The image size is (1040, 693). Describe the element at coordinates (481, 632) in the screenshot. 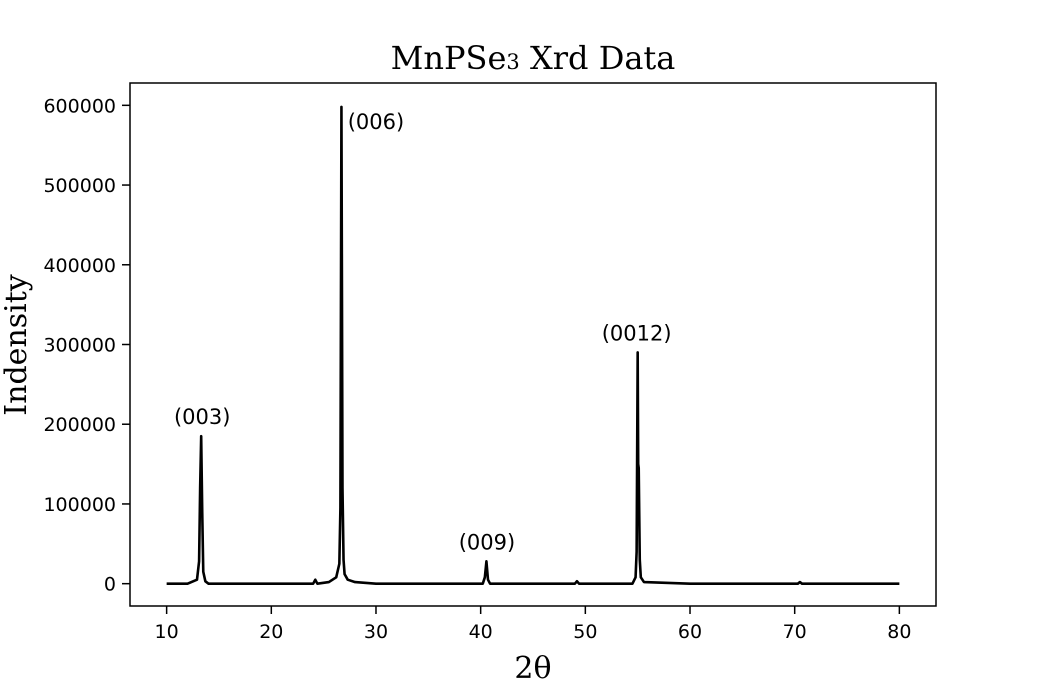

I see `x-tick-label: 40` at that location.